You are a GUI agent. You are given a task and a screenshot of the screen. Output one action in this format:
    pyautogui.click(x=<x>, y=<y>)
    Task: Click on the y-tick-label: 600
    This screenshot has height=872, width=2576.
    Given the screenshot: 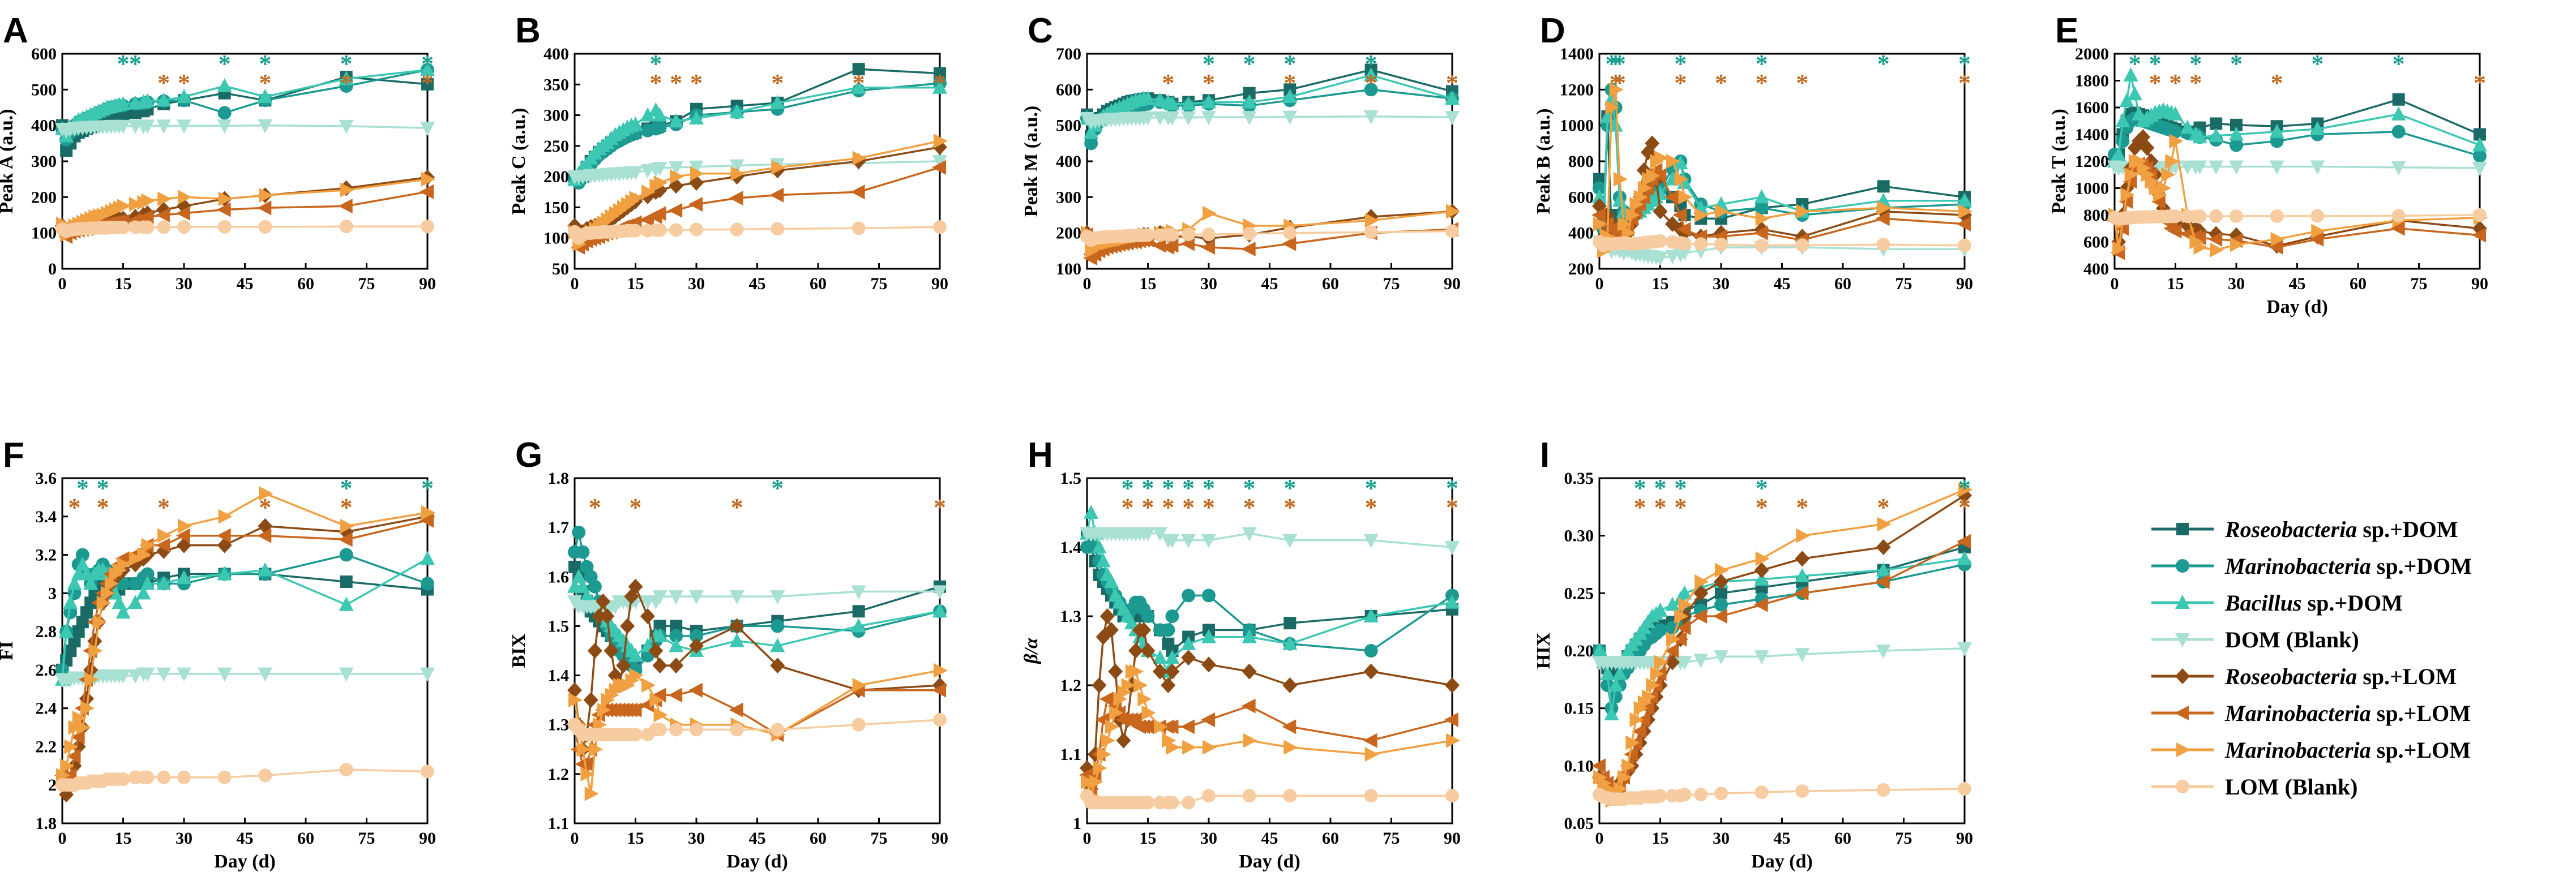 What is the action you would take?
    pyautogui.click(x=1581, y=197)
    